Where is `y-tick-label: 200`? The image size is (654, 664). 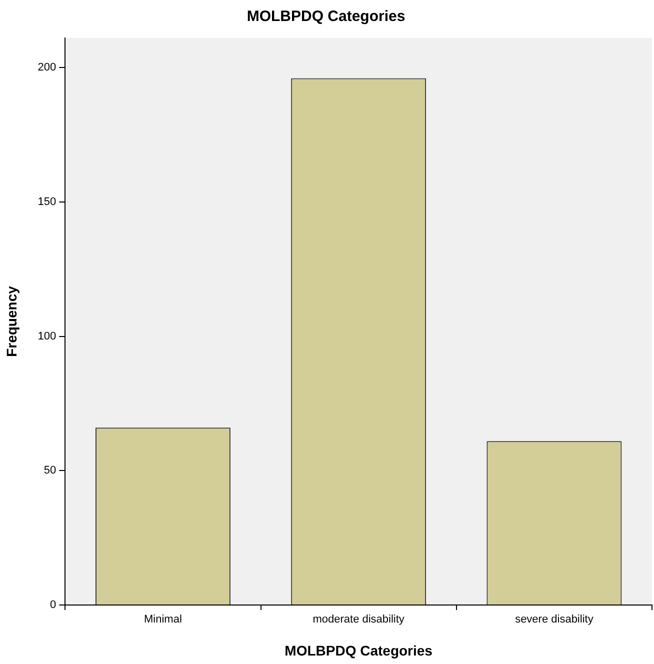 y-tick-label: 200 is located at coordinates (47, 68).